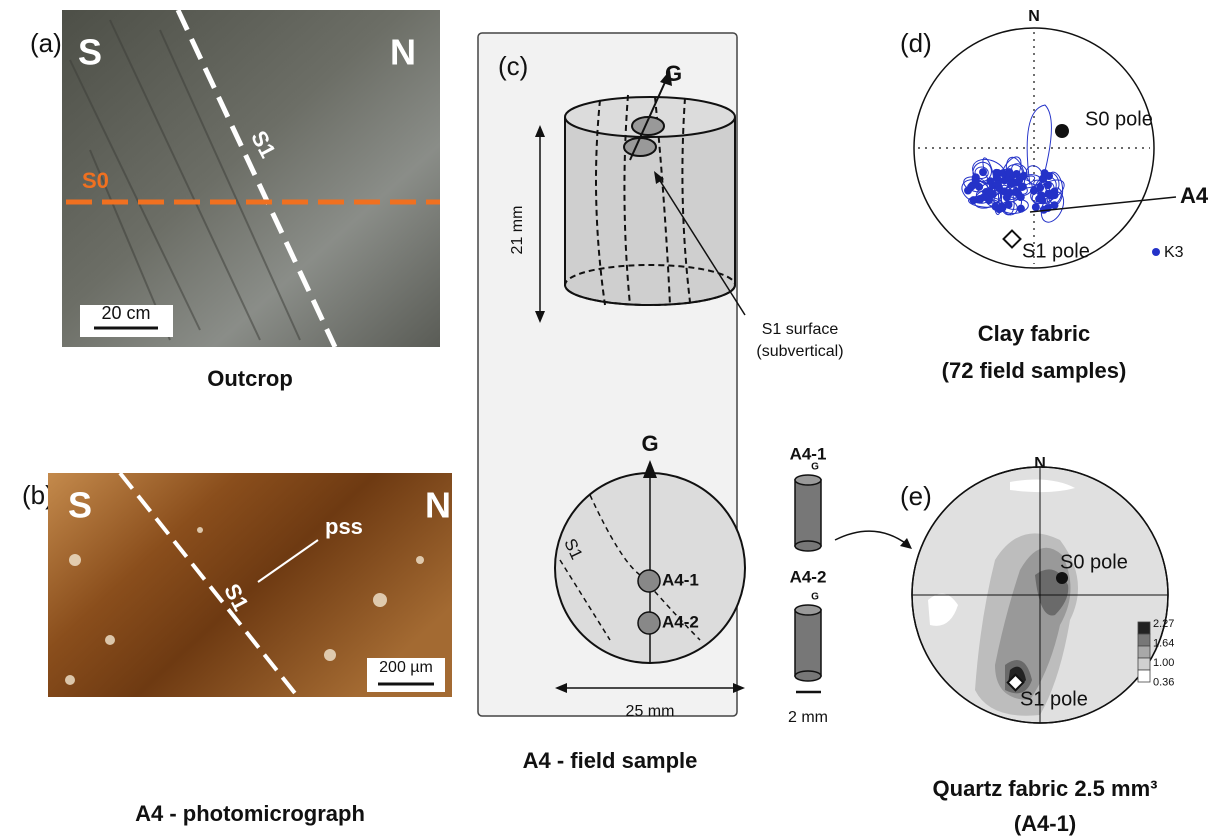 This screenshot has height=838, width=1228. I want to click on label: (72 field samples), so click(1034, 370).